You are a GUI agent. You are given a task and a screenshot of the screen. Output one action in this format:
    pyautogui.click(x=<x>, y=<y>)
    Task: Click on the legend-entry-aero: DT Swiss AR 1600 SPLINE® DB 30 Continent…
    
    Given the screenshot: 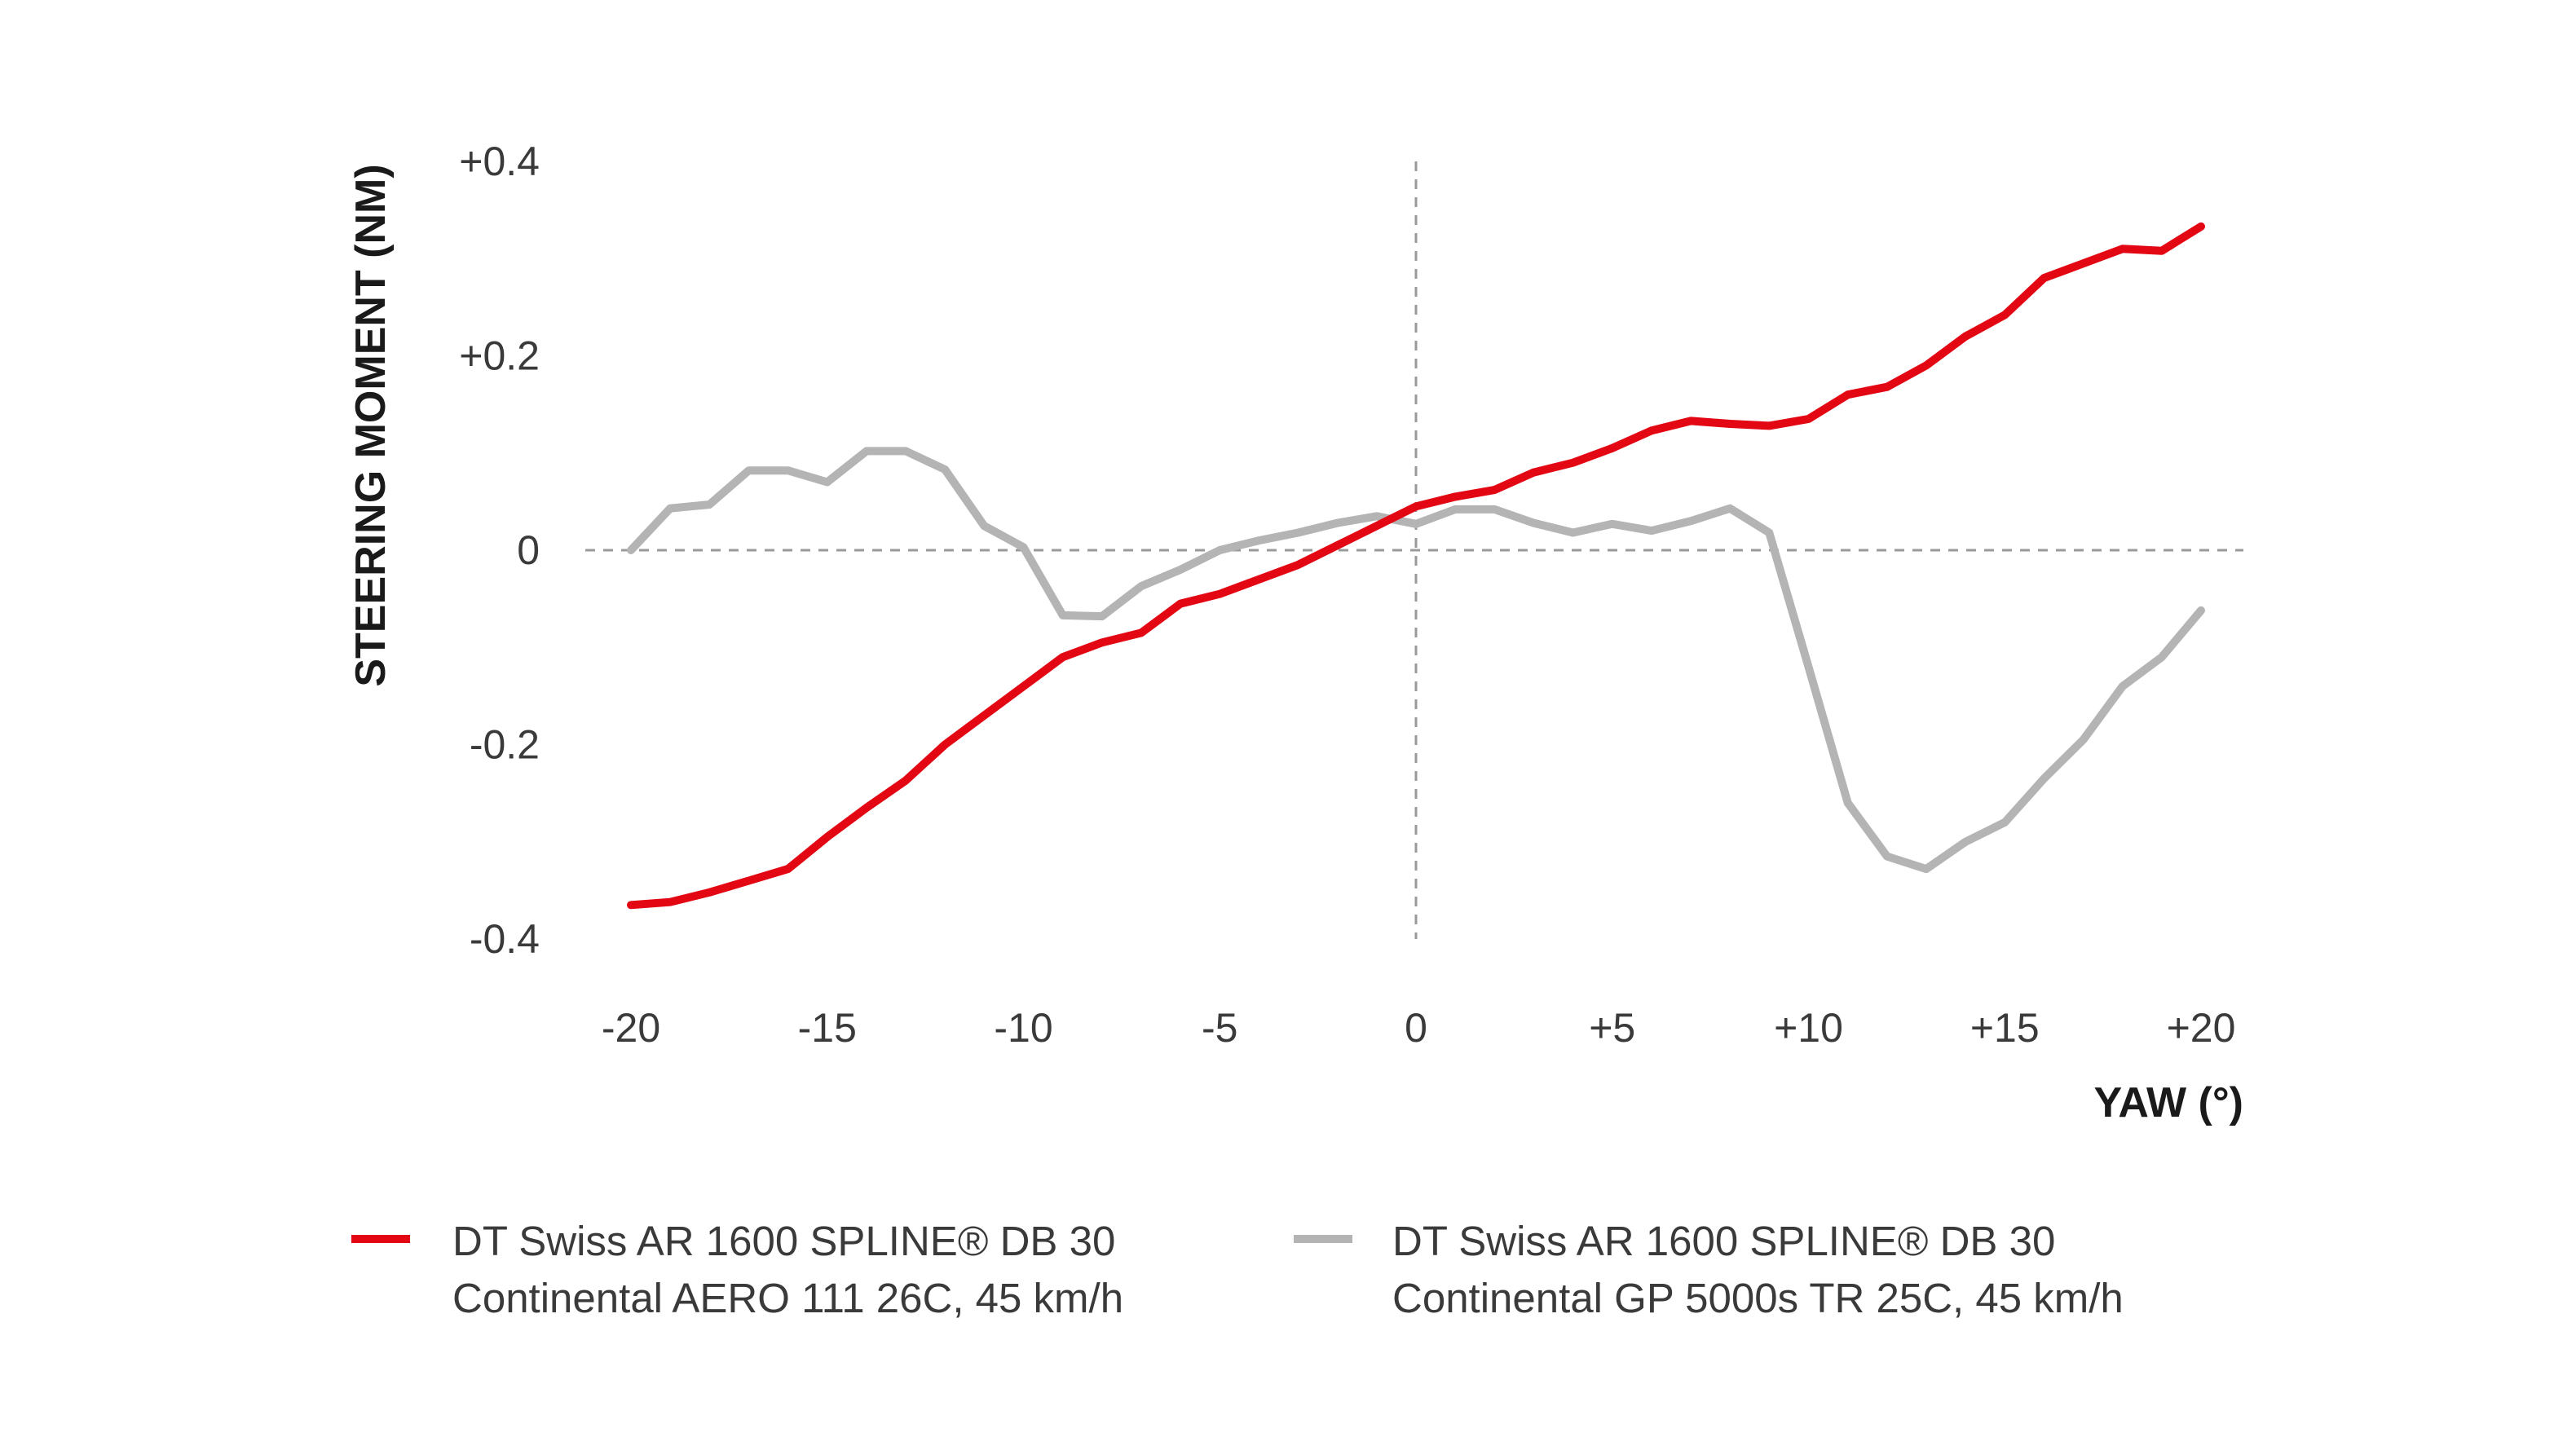 What is the action you would take?
    pyautogui.click(x=737, y=1269)
    